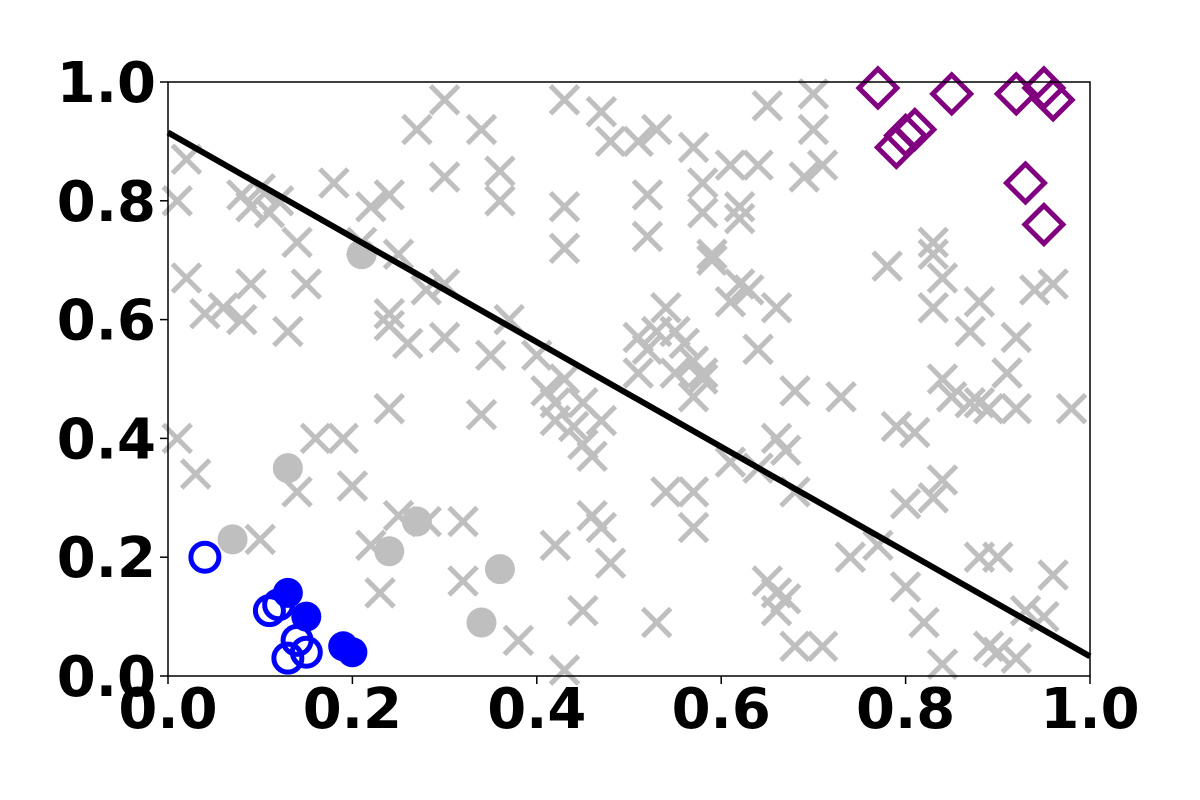  Describe the element at coordinates (106, 83) in the screenshot. I see `y-tick-label: 1.0` at that location.